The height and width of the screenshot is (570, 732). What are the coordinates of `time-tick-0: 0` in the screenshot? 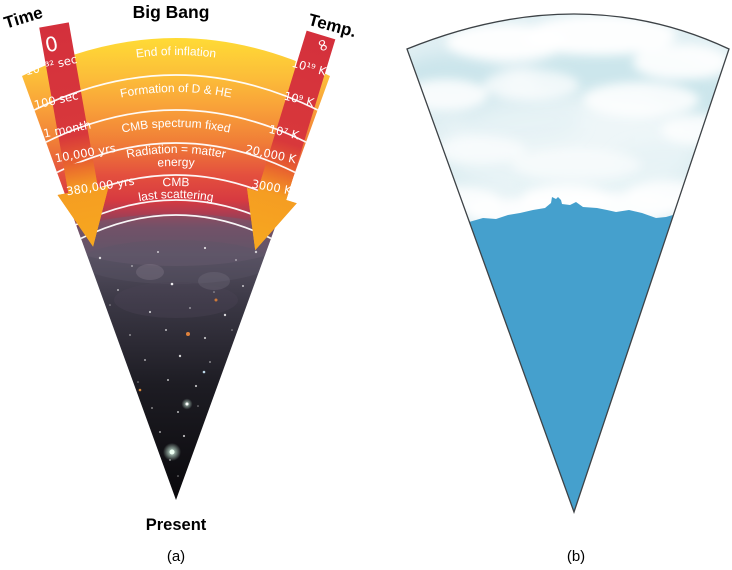 It's located at (51, 44).